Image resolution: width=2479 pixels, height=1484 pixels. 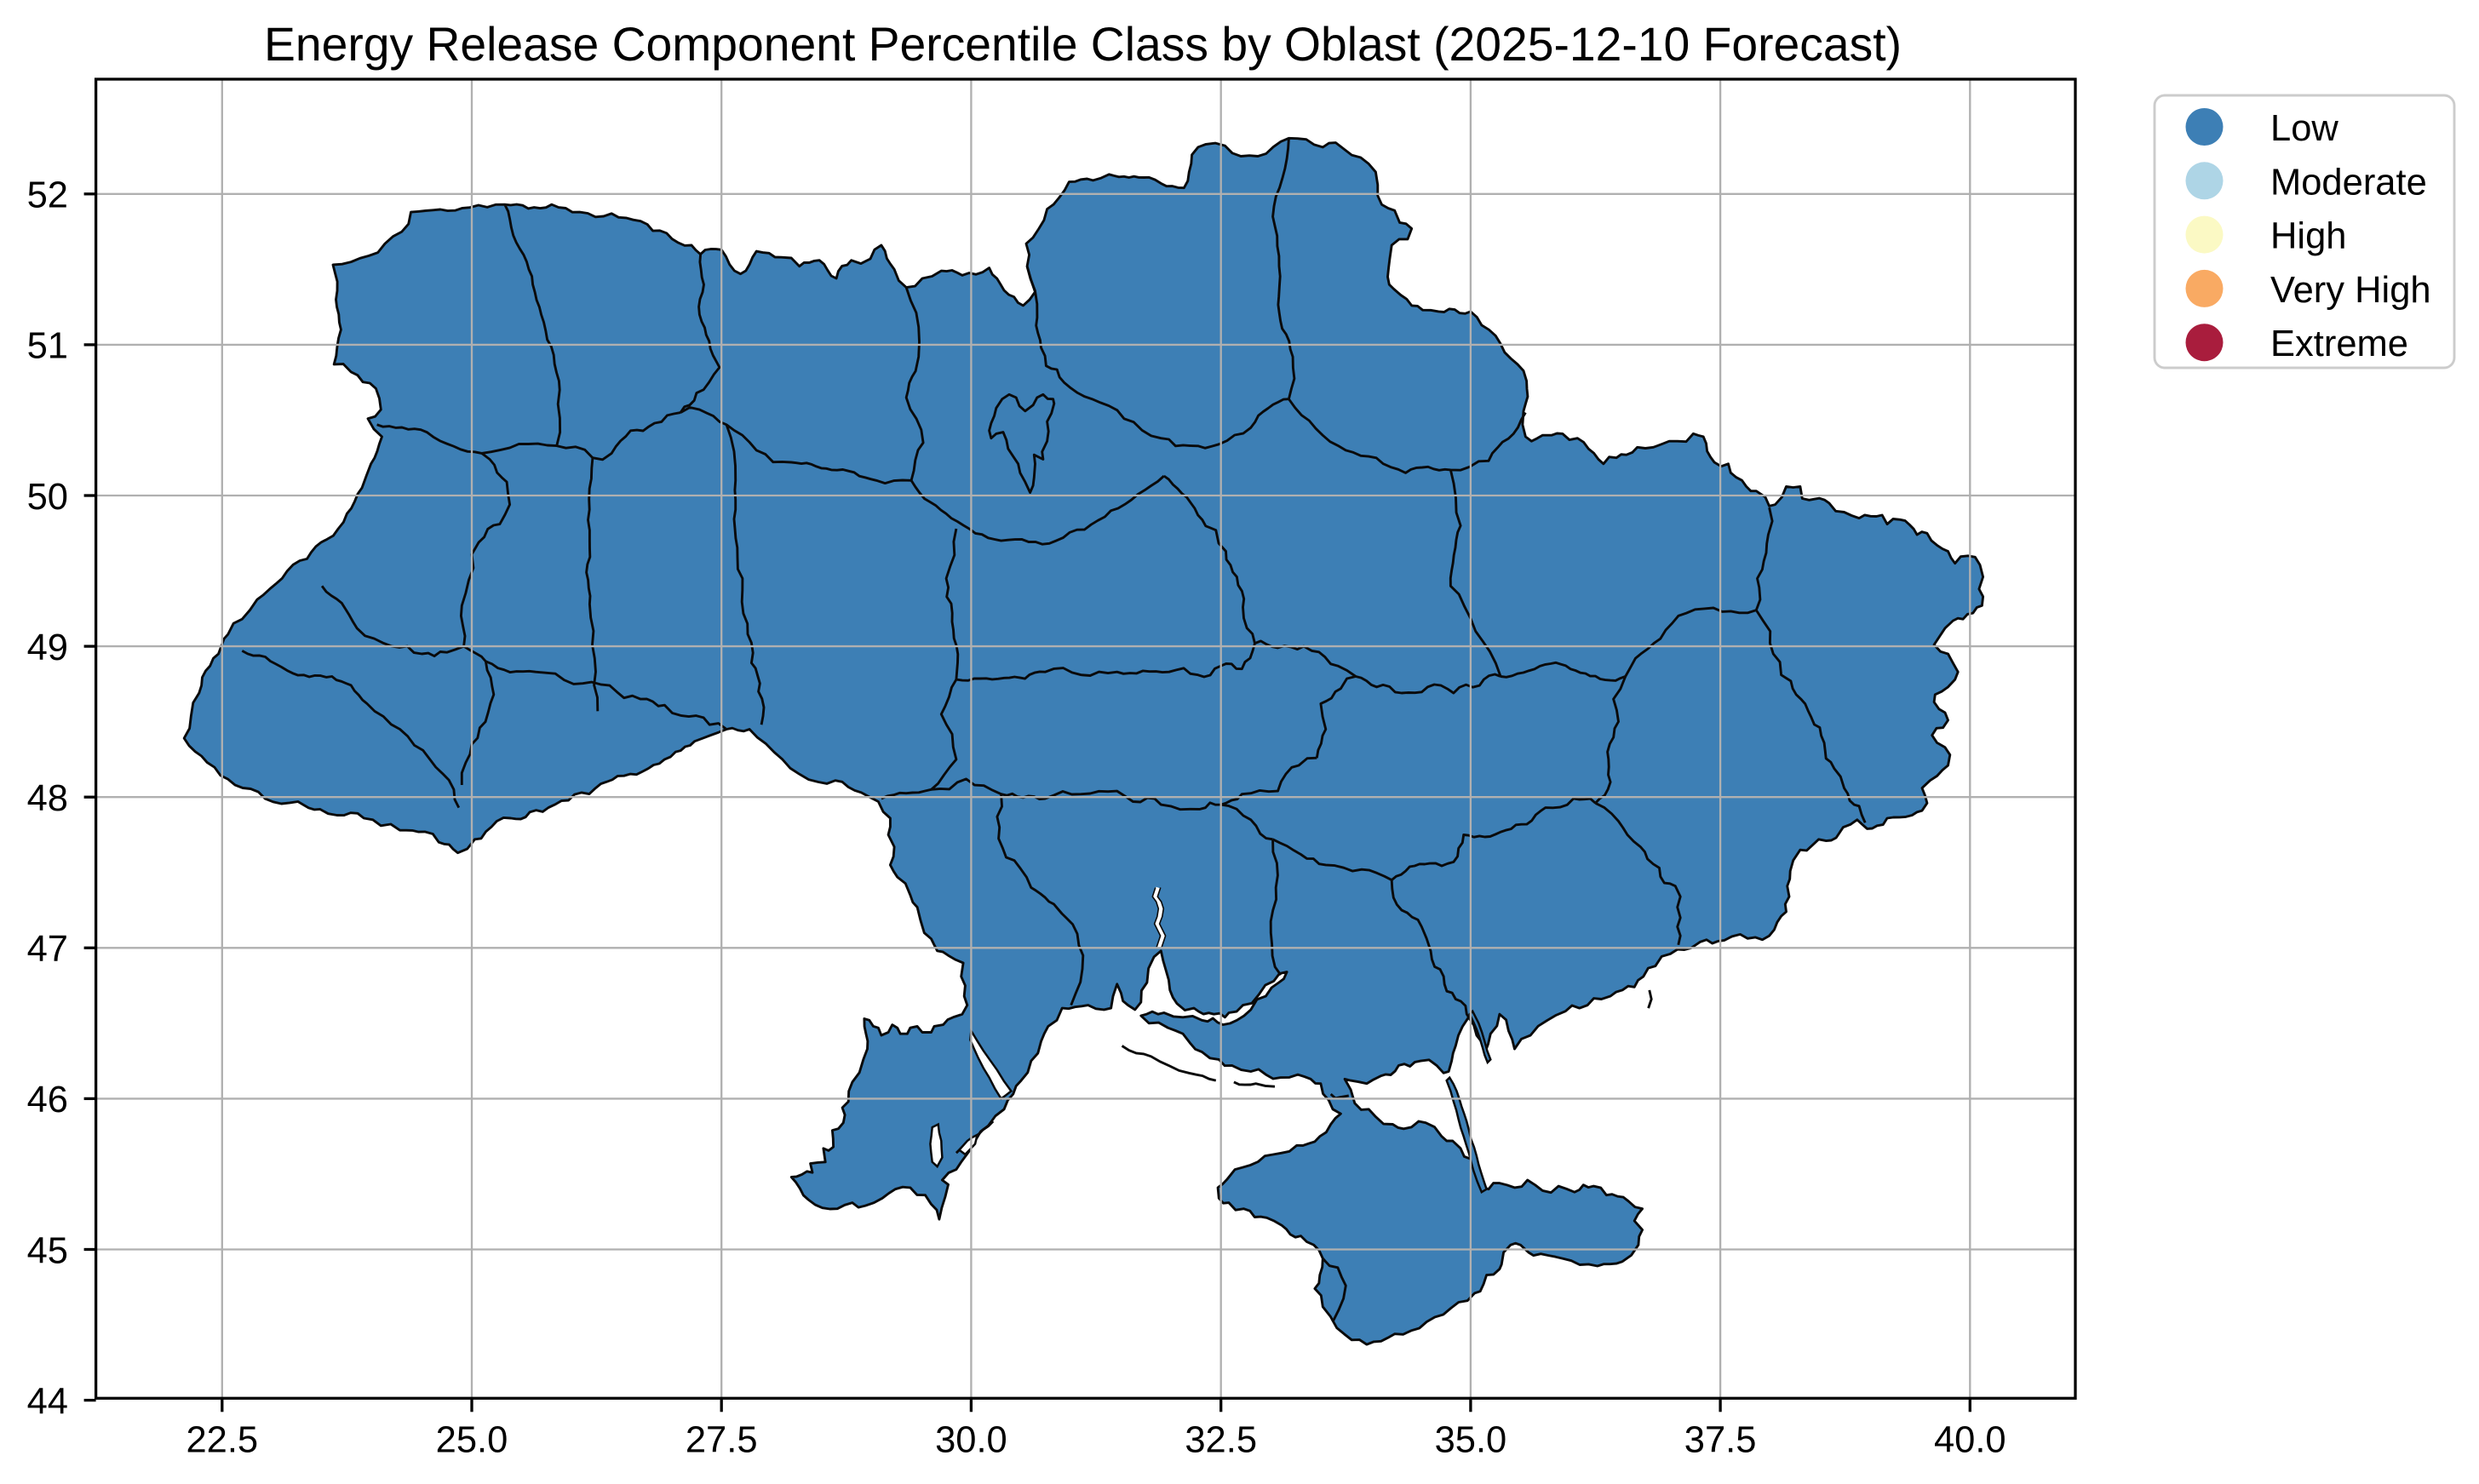 What do you see at coordinates (47, 195) in the screenshot?
I see `svg-text: 52` at bounding box center [47, 195].